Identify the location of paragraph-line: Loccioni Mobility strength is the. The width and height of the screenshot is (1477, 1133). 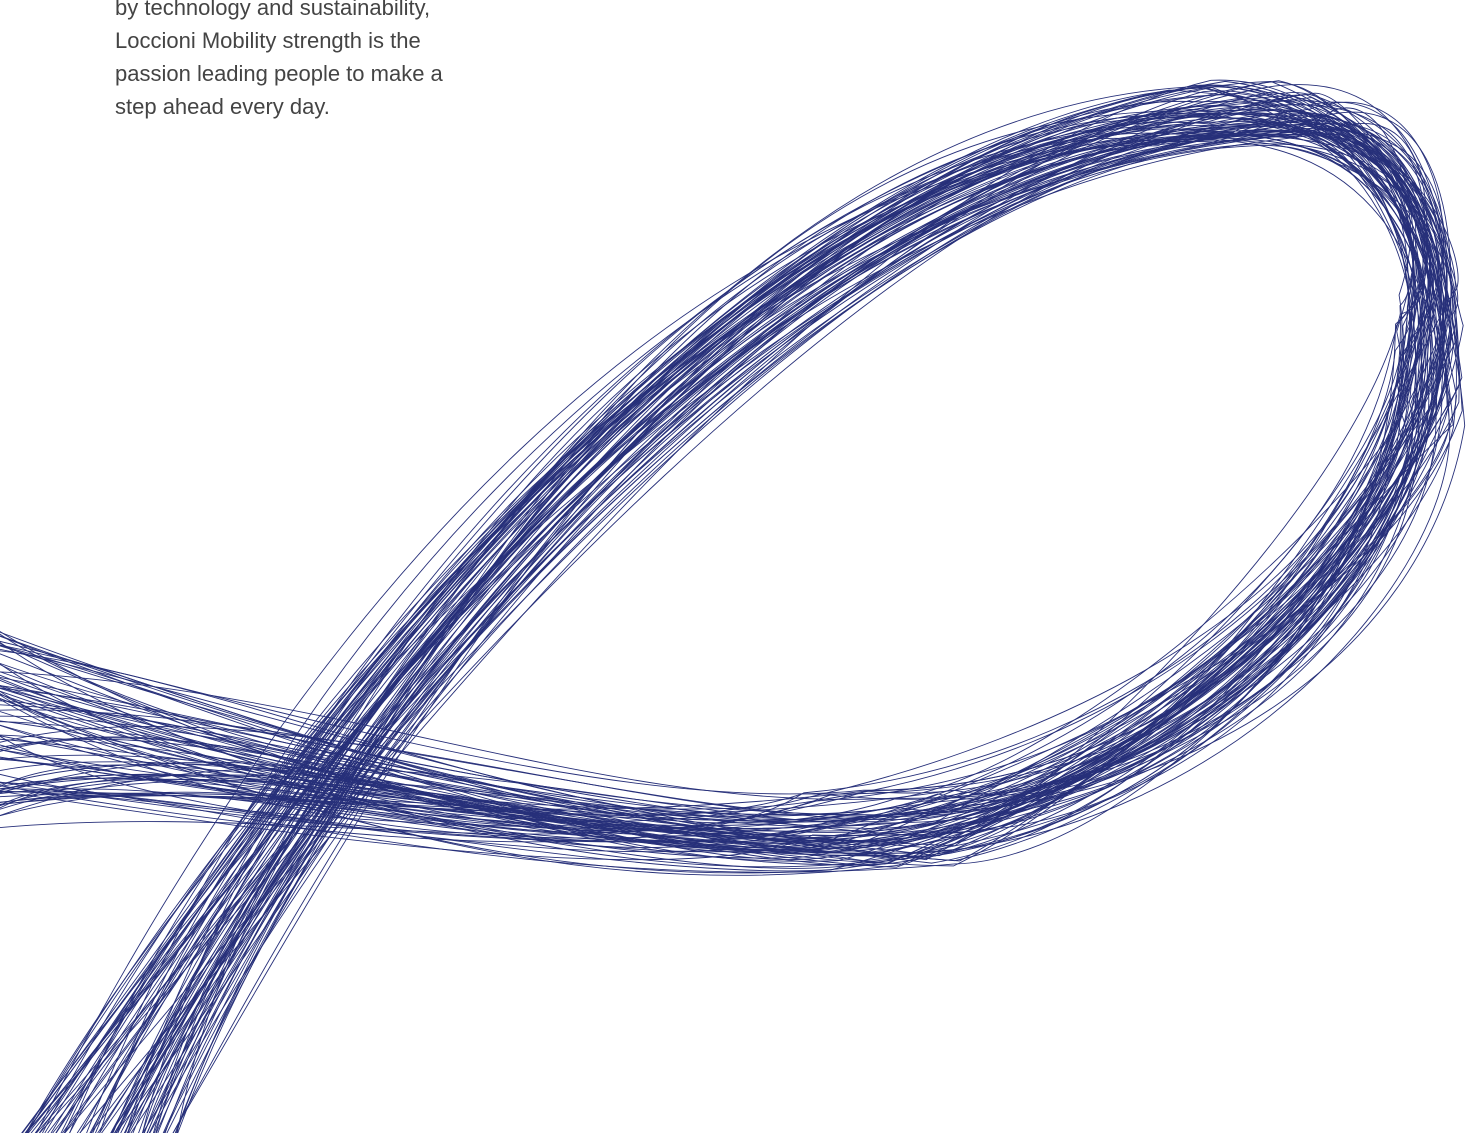
(268, 40).